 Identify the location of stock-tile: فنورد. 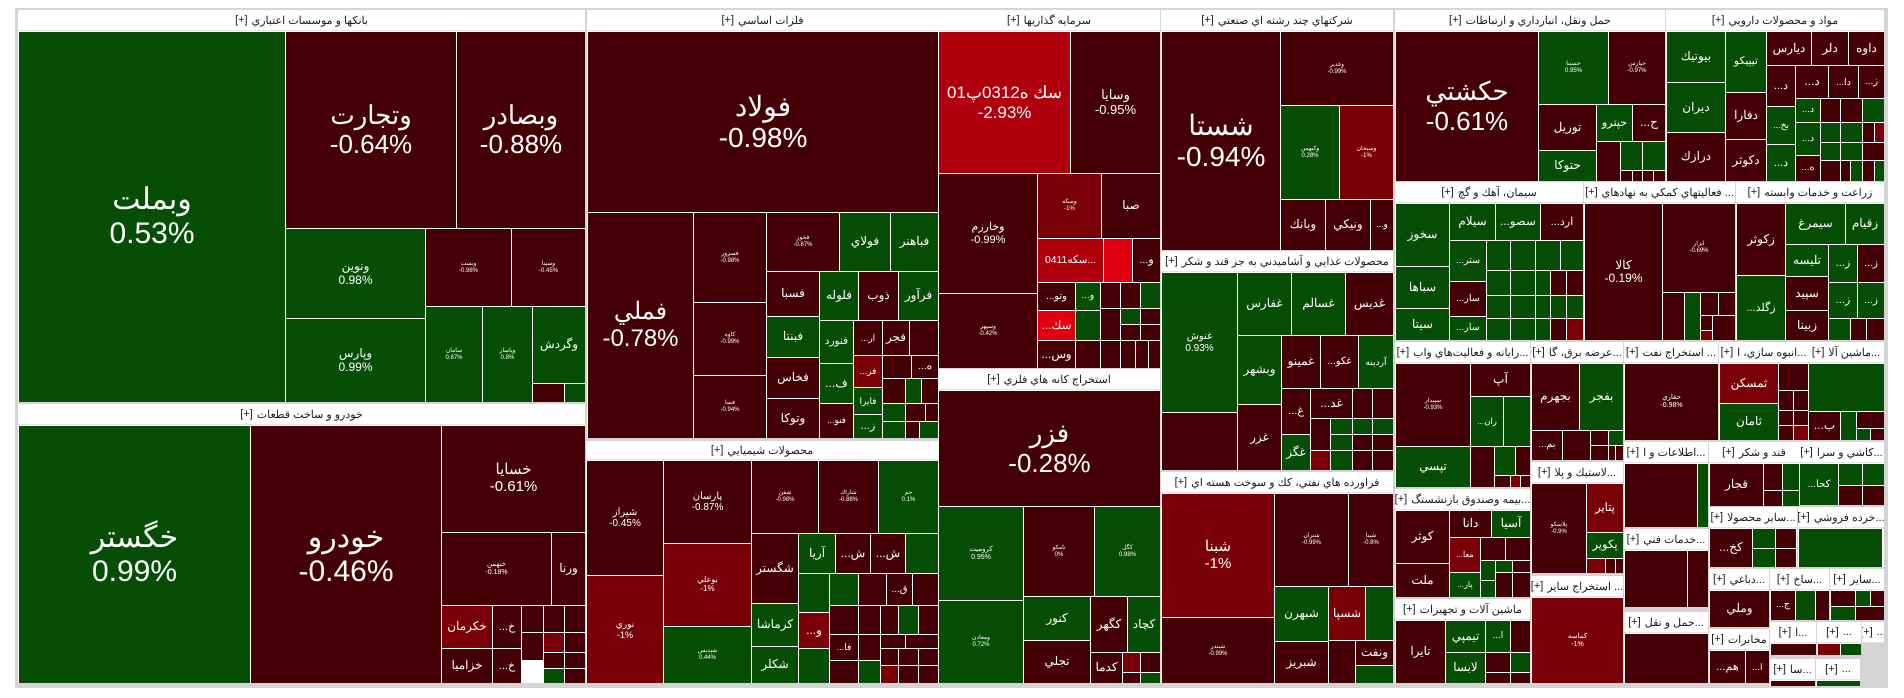
(836, 342).